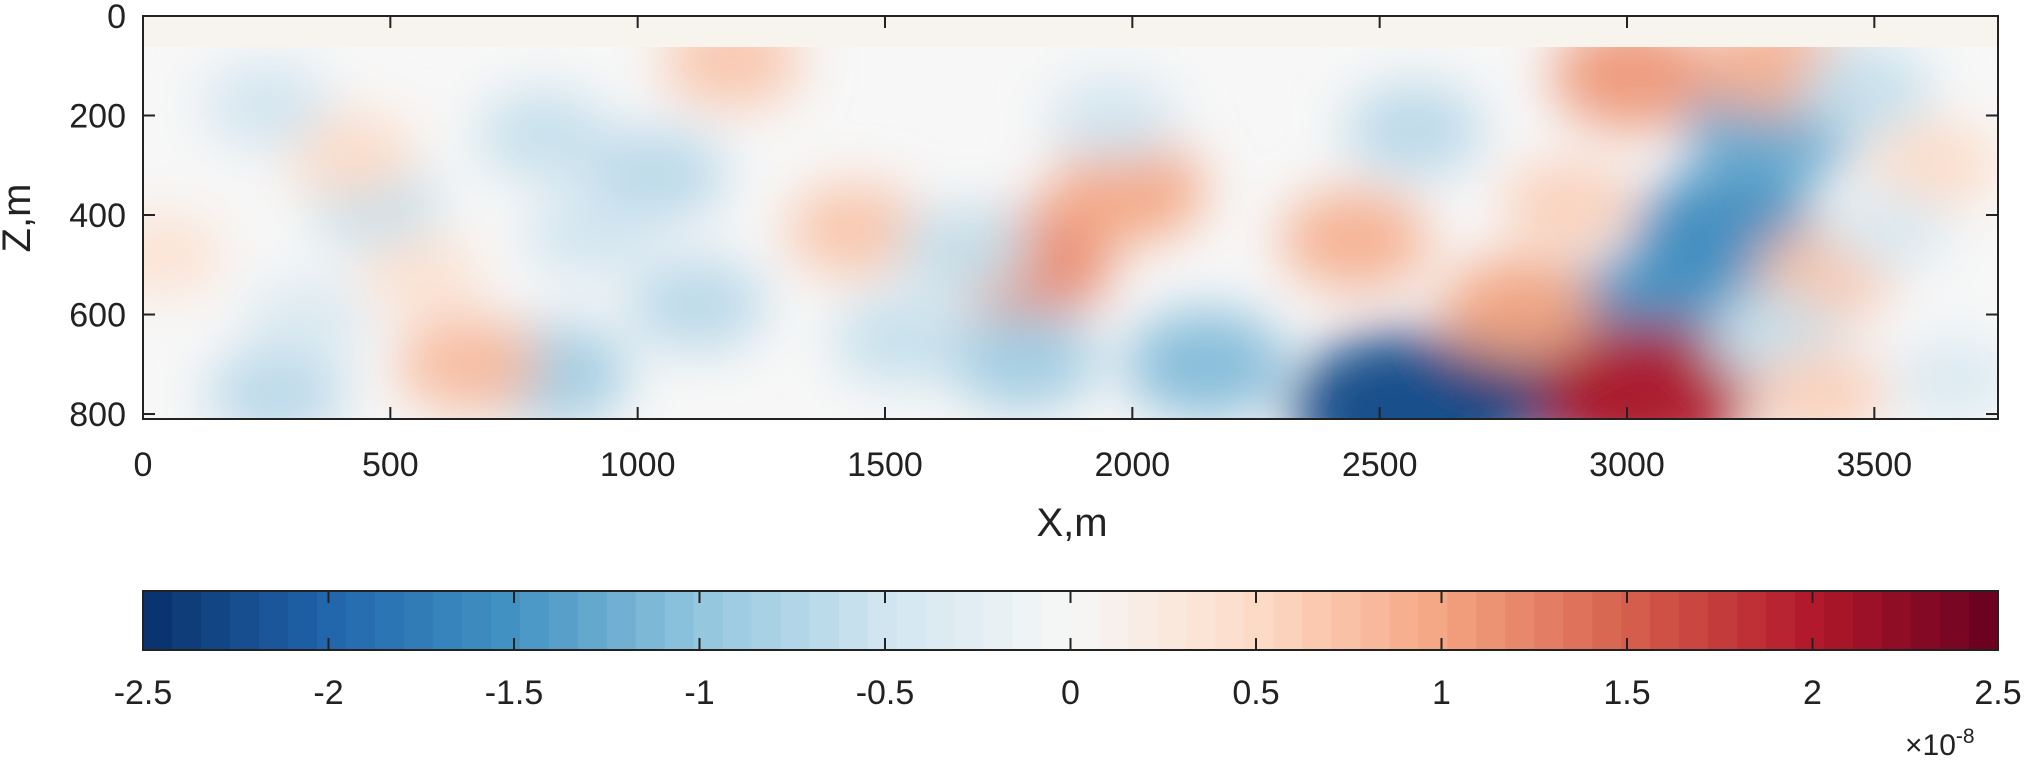 This screenshot has height=765, width=2027. What do you see at coordinates (1626, 693) in the screenshot?
I see `colorbar-tick-label: 1.5` at bounding box center [1626, 693].